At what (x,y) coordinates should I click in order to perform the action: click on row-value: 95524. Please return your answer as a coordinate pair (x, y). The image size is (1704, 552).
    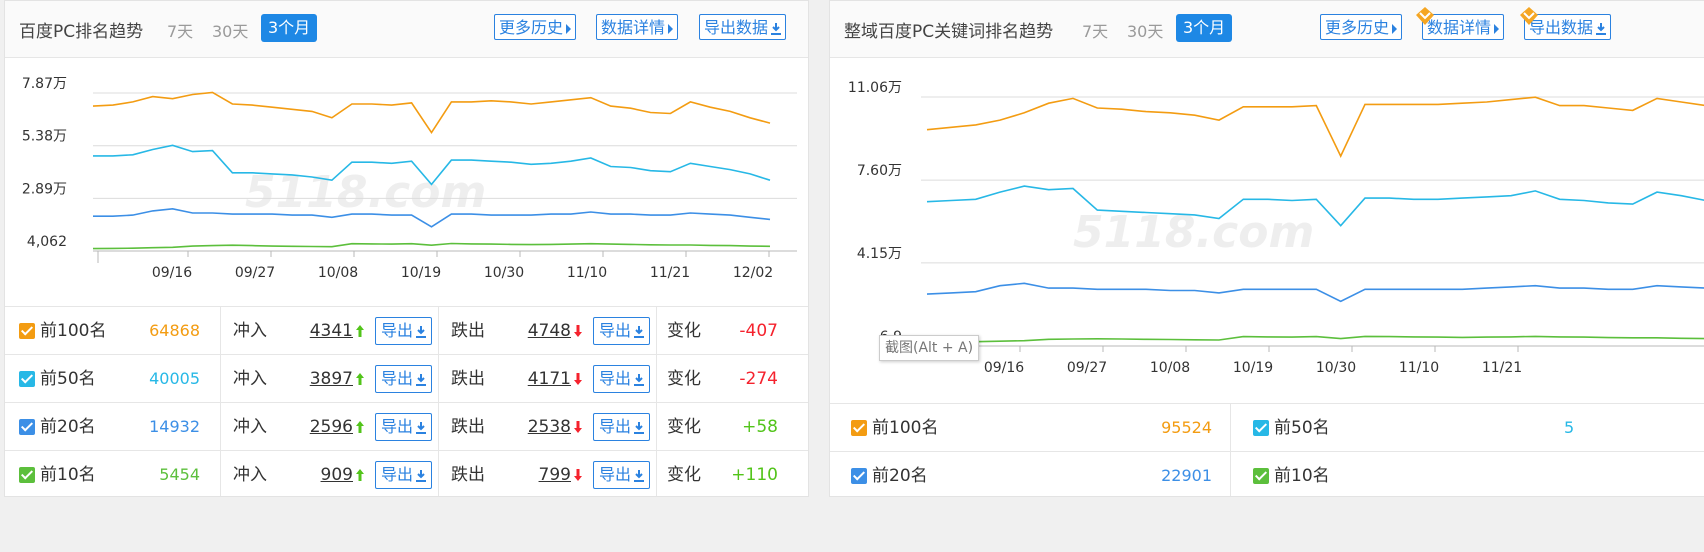
    Looking at the image, I should click on (1186, 427).